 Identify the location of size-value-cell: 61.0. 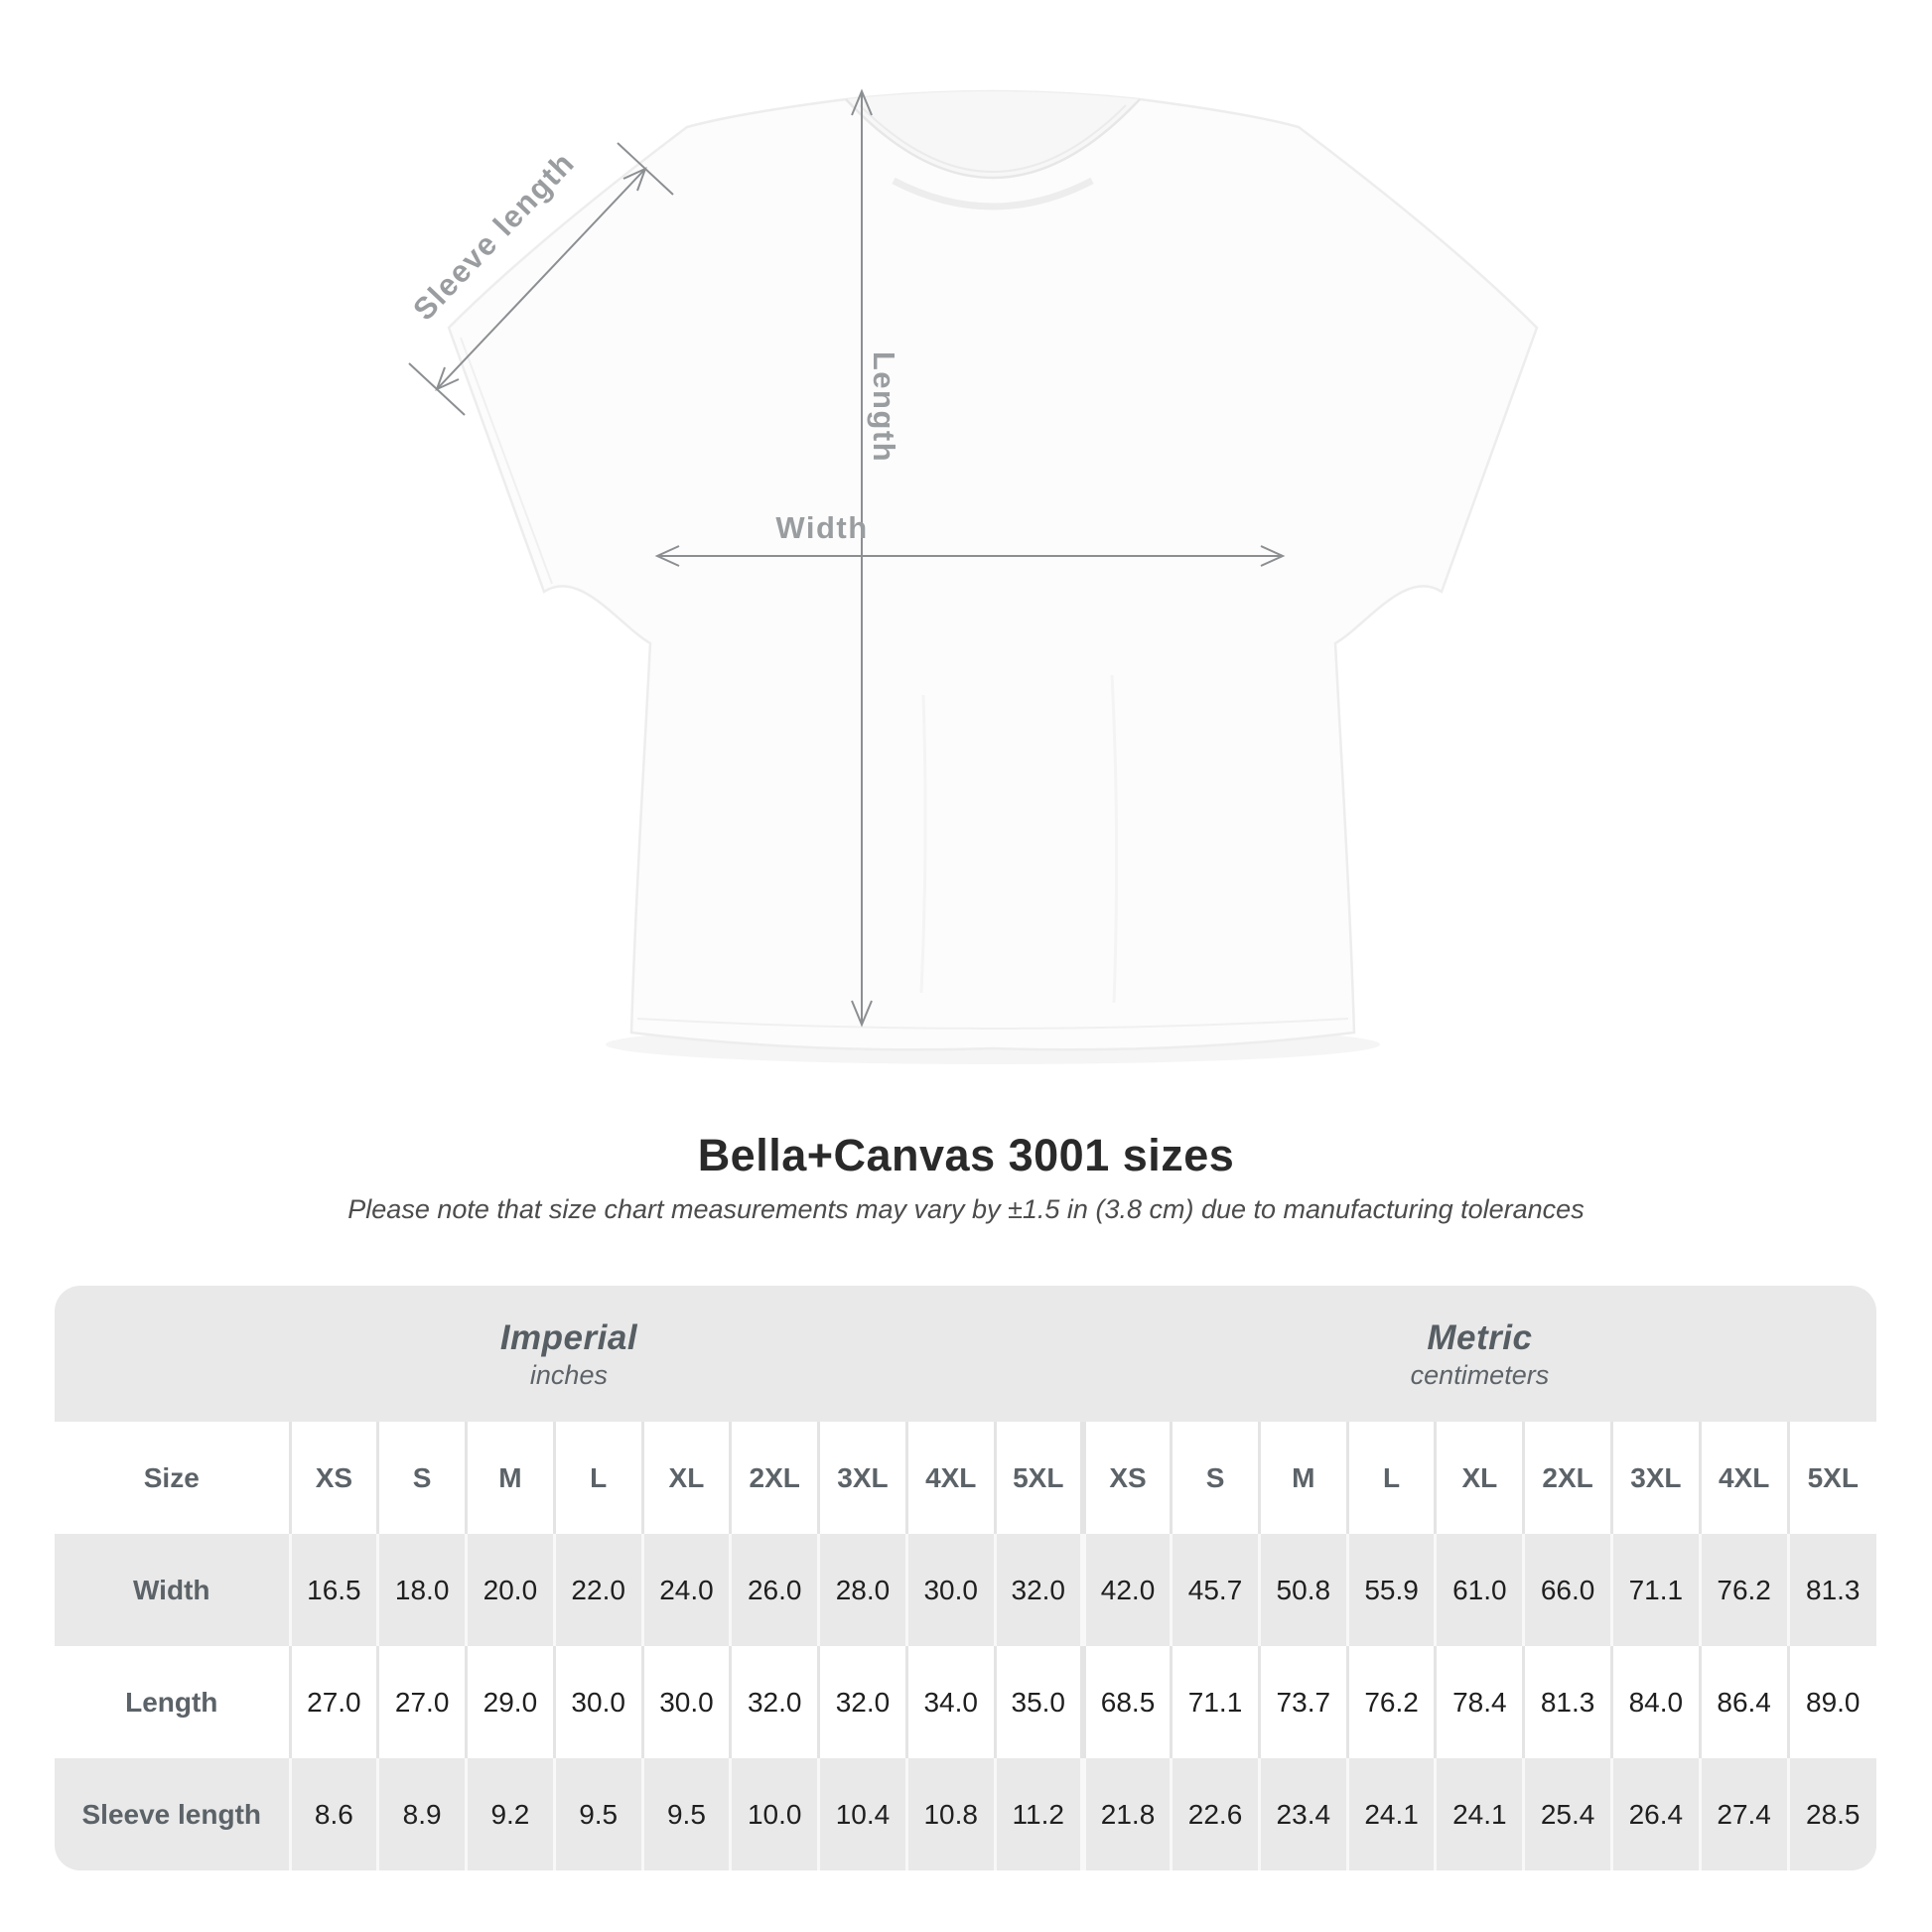
(1479, 1590).